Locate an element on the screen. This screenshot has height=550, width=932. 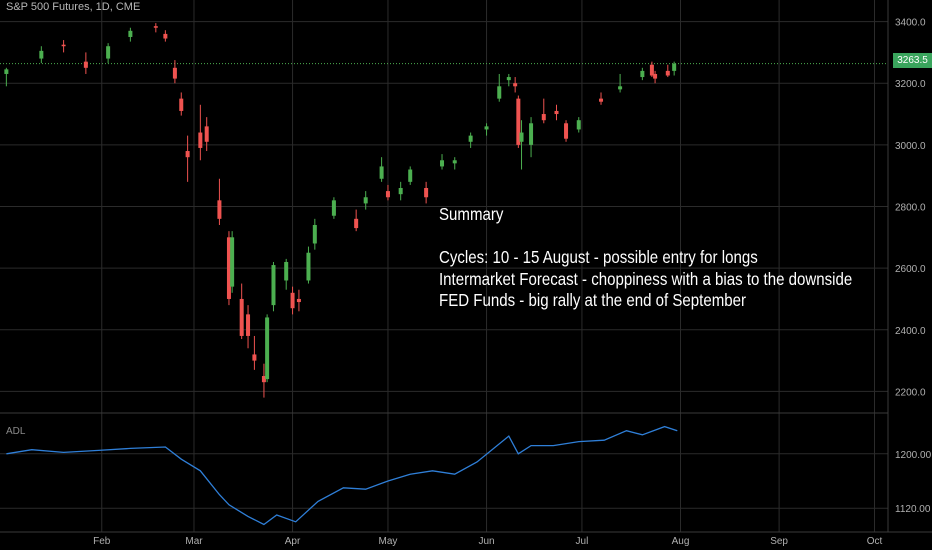
price-tick-label: 3200.0 is located at coordinates (910, 84).